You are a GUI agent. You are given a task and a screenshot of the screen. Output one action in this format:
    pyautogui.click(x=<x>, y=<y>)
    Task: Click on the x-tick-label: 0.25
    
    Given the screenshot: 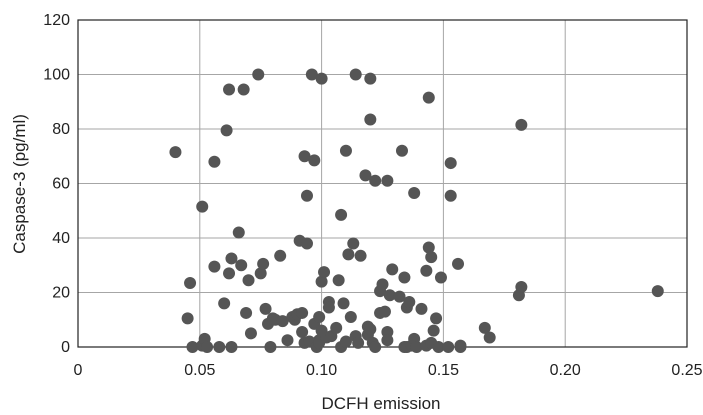 What is the action you would take?
    pyautogui.click(x=686, y=370)
    